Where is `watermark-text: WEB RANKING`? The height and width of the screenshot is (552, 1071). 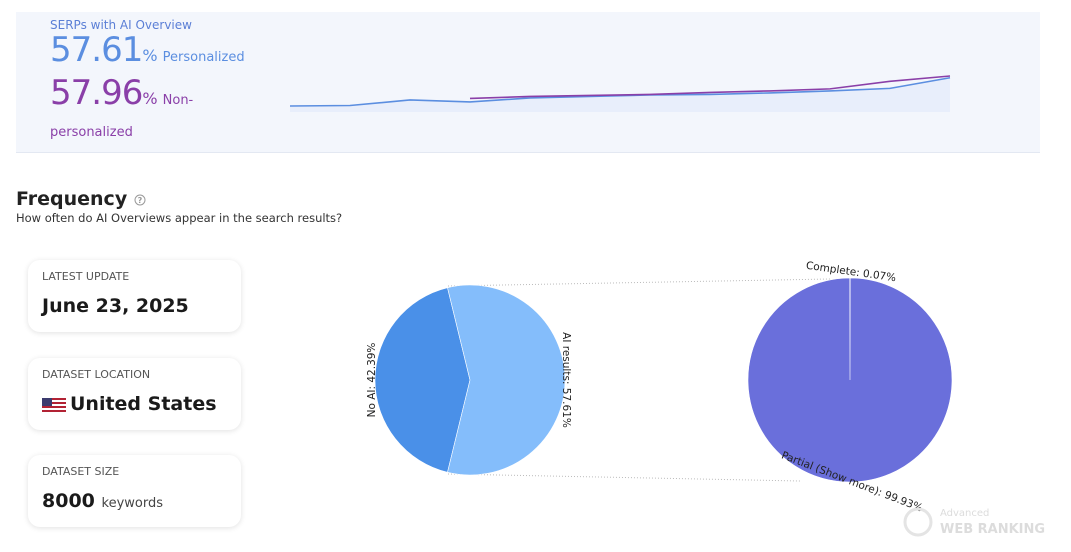 watermark-text: WEB RANKING is located at coordinates (992, 529).